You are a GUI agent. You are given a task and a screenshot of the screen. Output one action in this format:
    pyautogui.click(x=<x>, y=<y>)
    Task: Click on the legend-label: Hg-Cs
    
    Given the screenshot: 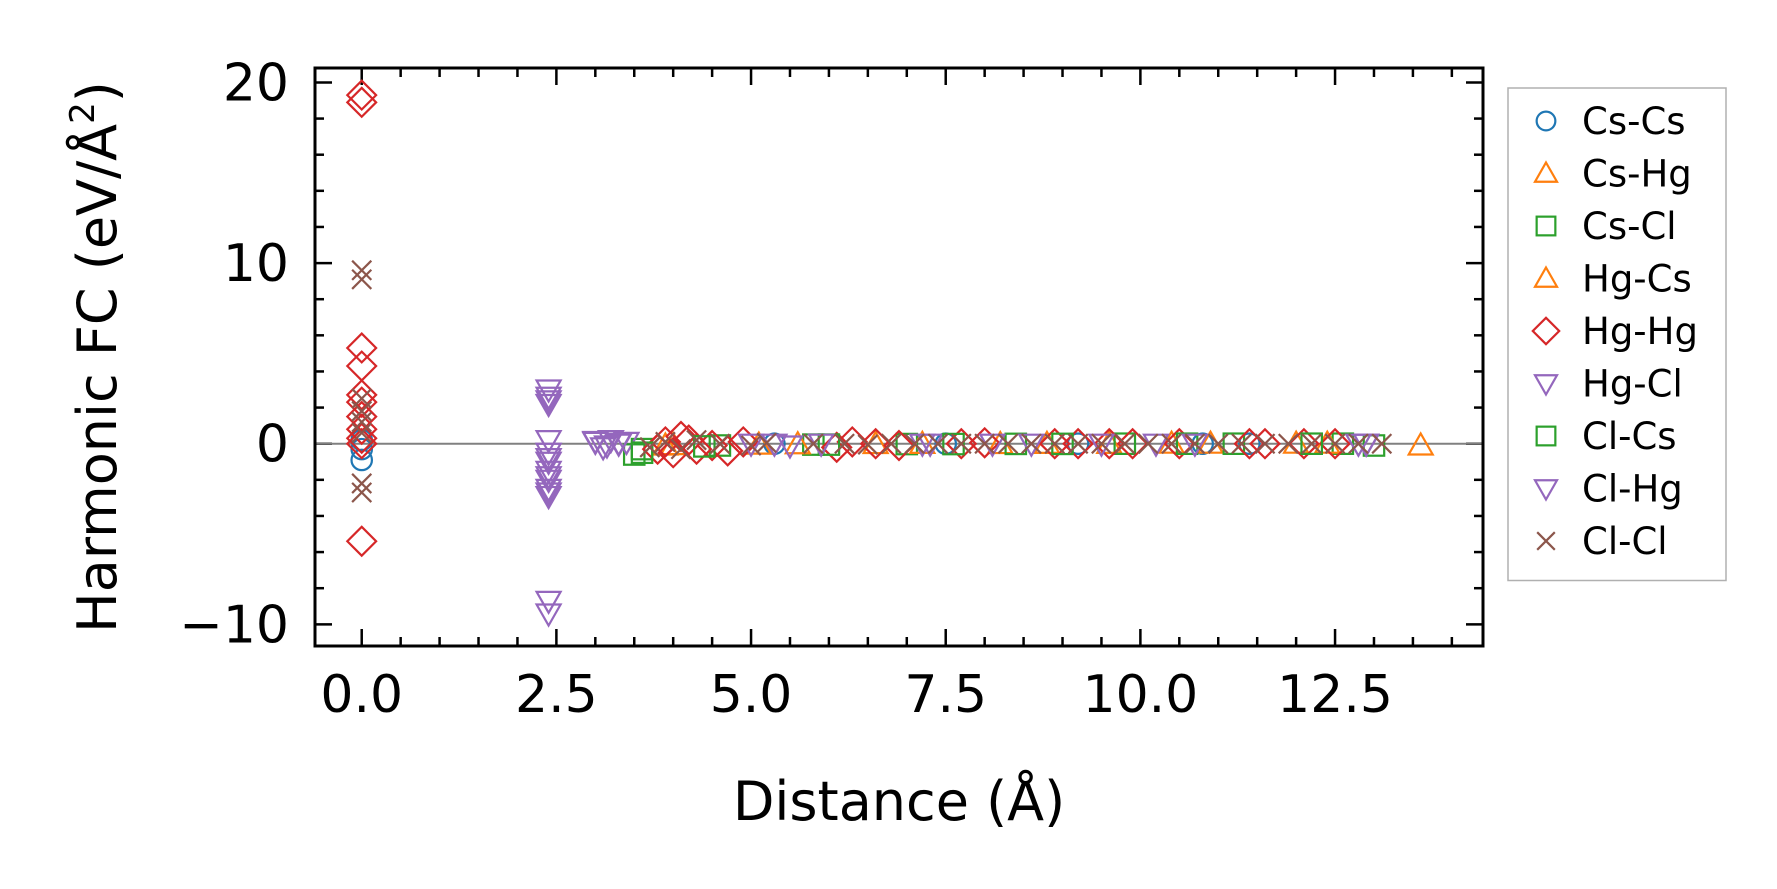 What is the action you would take?
    pyautogui.click(x=1637, y=279)
    